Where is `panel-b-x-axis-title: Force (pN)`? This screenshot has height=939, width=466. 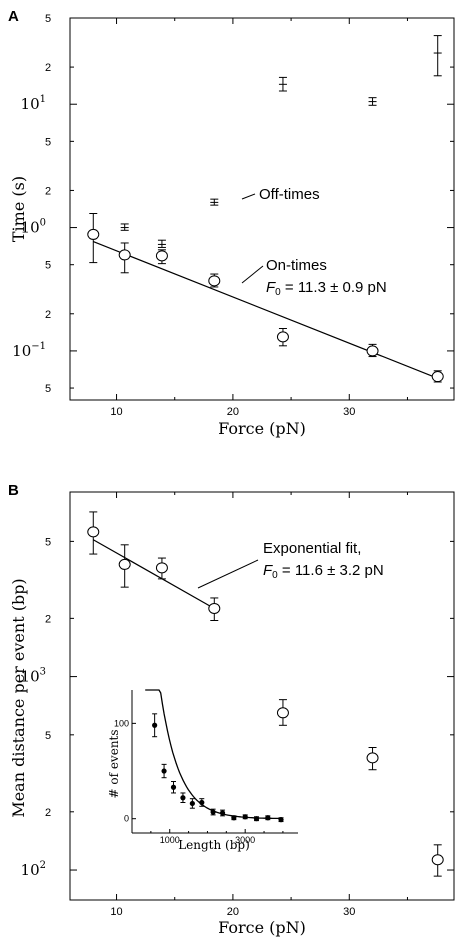 panel-b-x-axis-title: Force (pN) is located at coordinates (262, 927).